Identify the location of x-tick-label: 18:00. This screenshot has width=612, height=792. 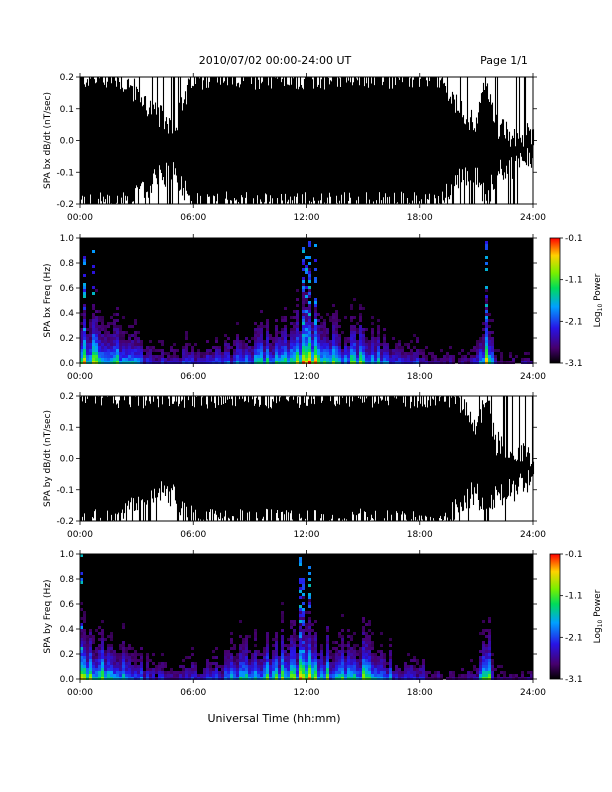
(420, 377).